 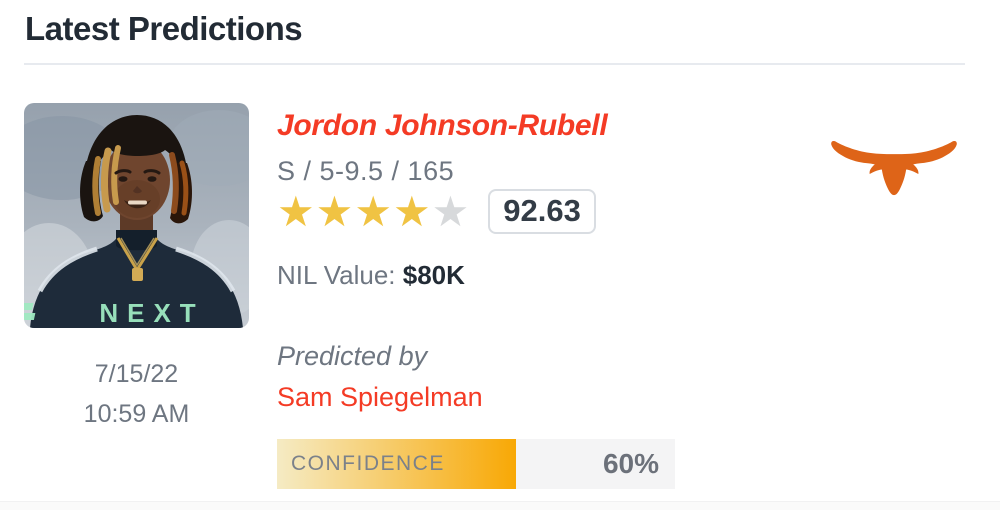 I want to click on prediction-date: 7/15/22, so click(x=136, y=374).